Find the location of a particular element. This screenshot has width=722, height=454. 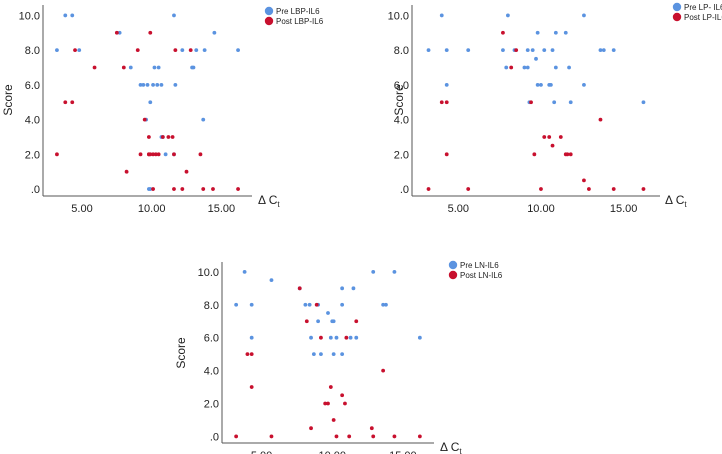

legend: Pre LBP-IL6 Post LBP-IL6 is located at coordinates (294, 16).